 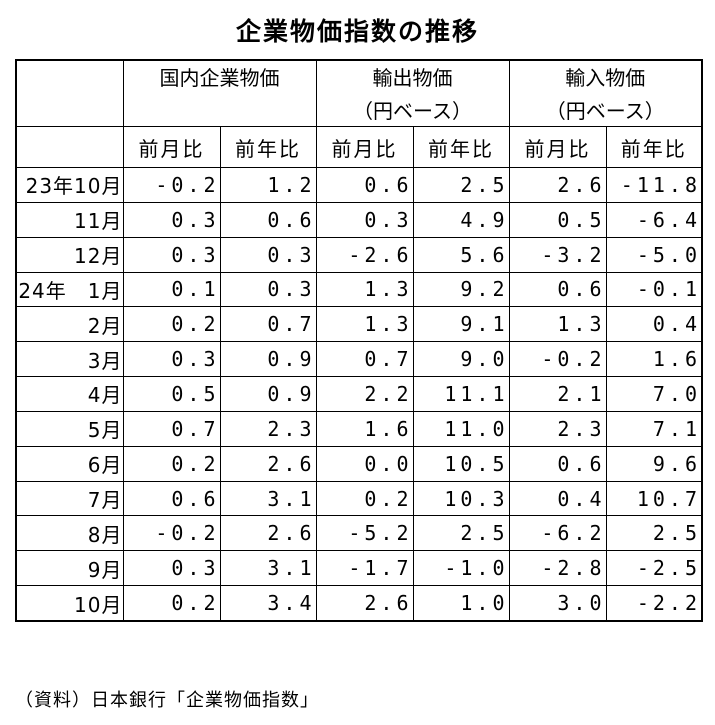 I want to click on table-row: 2月 0.2 0.7 1.3 9.1 1.3 0.4, so click(x=359, y=324).